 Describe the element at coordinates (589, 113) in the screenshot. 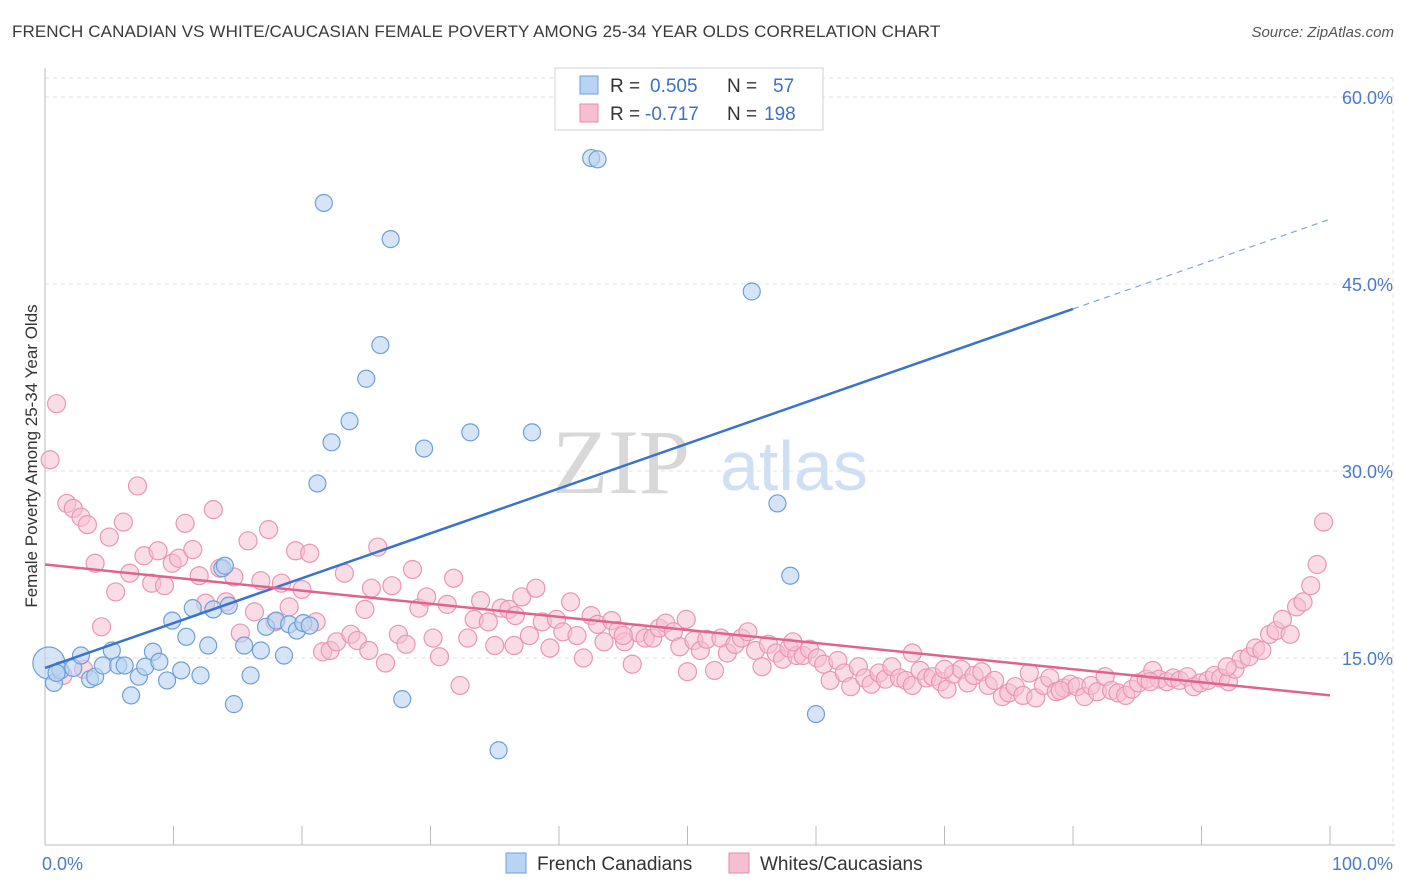

I see `legend-swatch-pink` at that location.